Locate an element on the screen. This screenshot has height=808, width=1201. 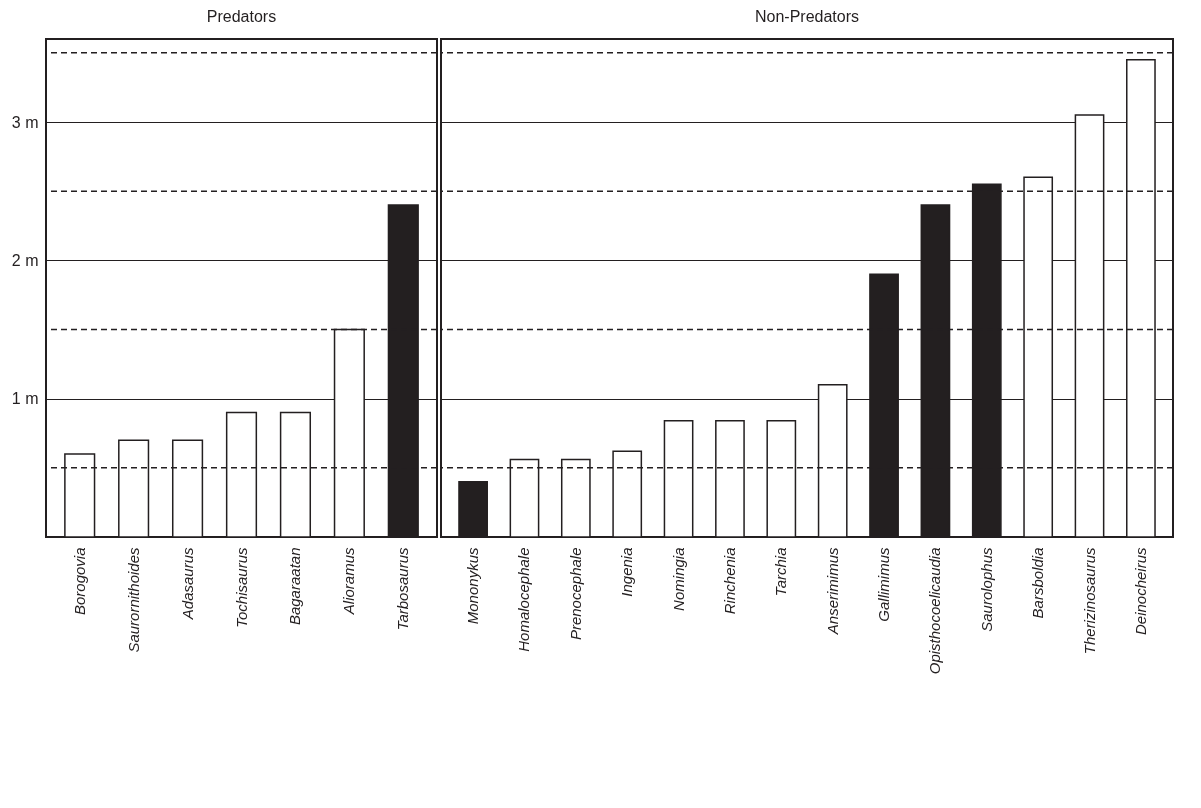
chart-title: Non-Predators is located at coordinates (807, 16).